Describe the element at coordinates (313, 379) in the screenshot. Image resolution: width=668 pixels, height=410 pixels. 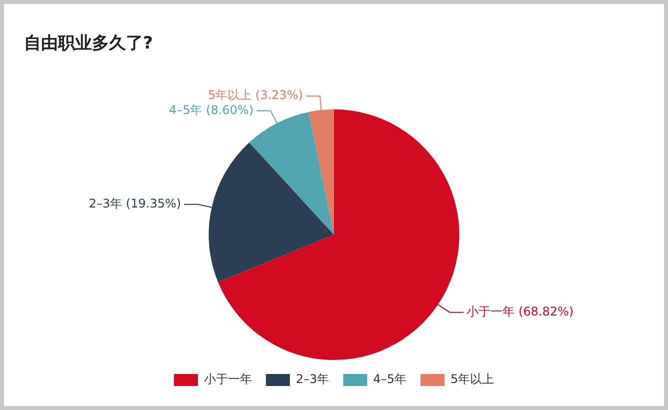
I see `legend-label: 2–3年` at that location.